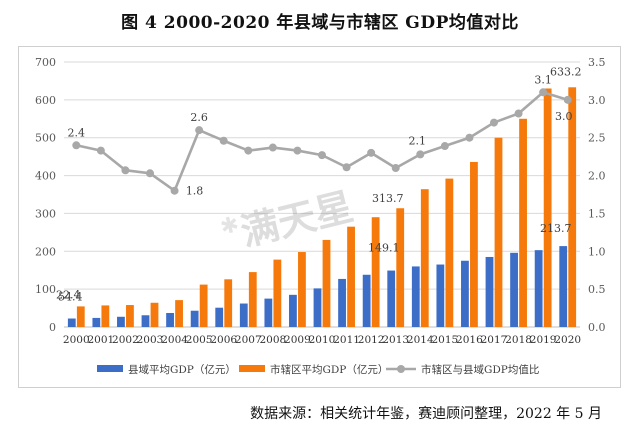 This screenshot has height=433, width=640. What do you see at coordinates (45, 100) in the screenshot?
I see `y-left-tick-label: 600` at bounding box center [45, 100].